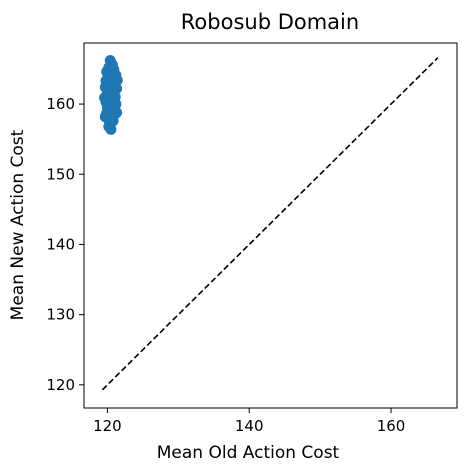 The height and width of the screenshot is (472, 464). I want to click on y-axis-ticks: 120 130 140 150 160, so click(65, 244).